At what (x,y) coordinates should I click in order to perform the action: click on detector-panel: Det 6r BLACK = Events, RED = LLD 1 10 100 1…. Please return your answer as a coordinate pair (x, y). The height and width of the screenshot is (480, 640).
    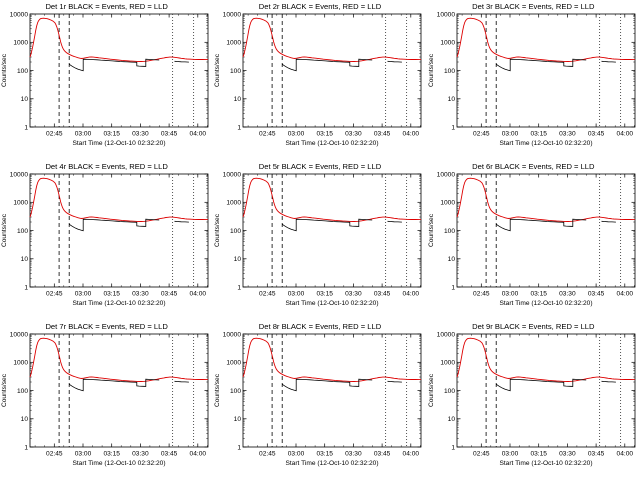
    Looking at the image, I should click on (533, 240).